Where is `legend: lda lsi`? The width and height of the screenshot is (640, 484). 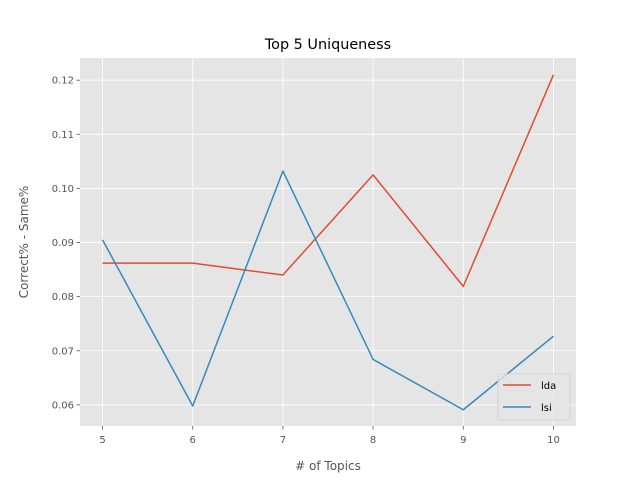 legend: lda lsi is located at coordinates (534, 397).